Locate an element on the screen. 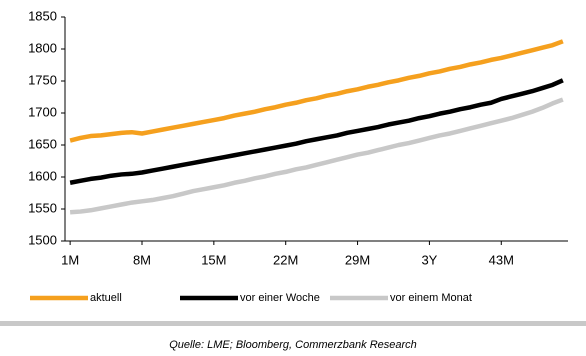 The height and width of the screenshot is (356, 586). x-tick-label: 15M is located at coordinates (213, 259).